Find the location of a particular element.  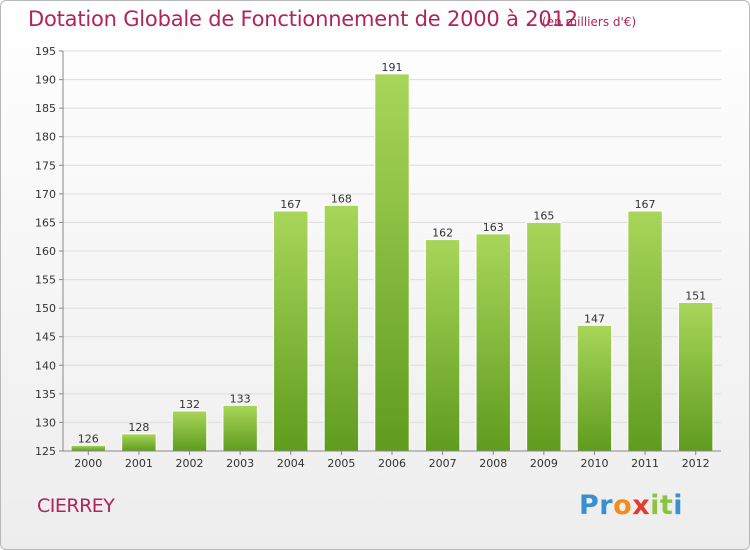

bar-2002 is located at coordinates (189, 431).